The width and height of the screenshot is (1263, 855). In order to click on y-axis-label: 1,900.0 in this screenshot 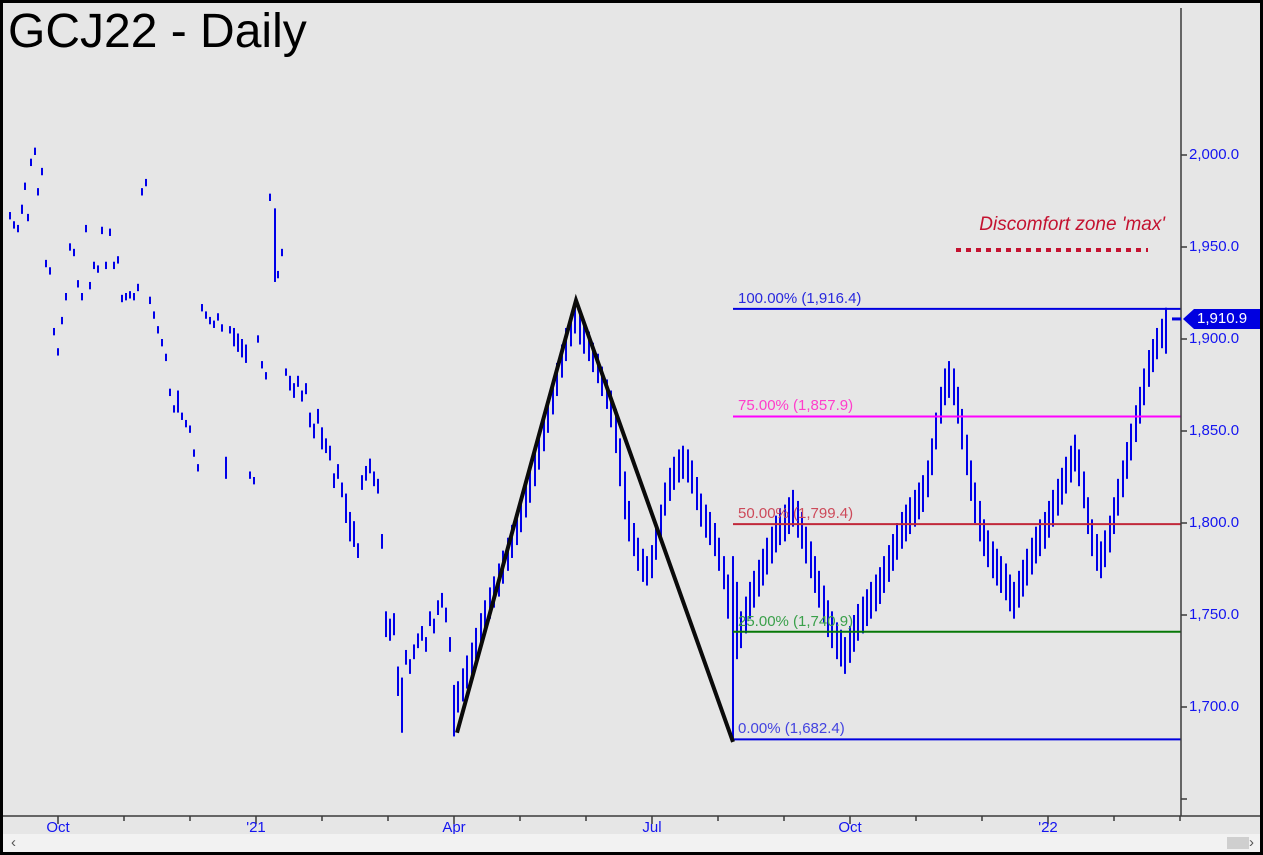, I will do `click(1214, 338)`.